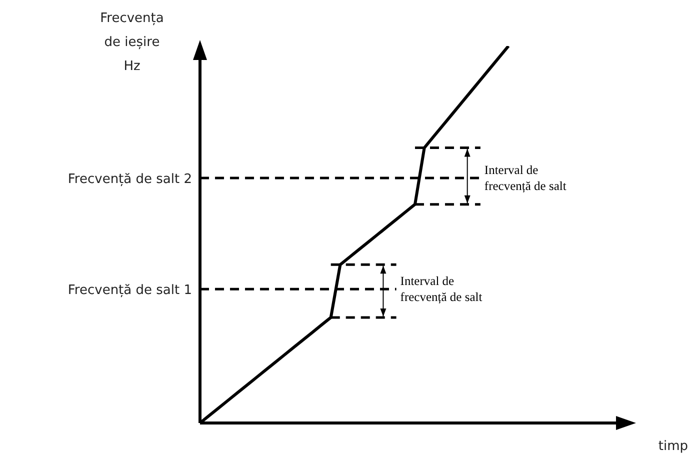 Image resolution: width=692 pixels, height=454 pixels. What do you see at coordinates (673, 446) in the screenshot?
I see `x-axis-title: timp` at bounding box center [673, 446].